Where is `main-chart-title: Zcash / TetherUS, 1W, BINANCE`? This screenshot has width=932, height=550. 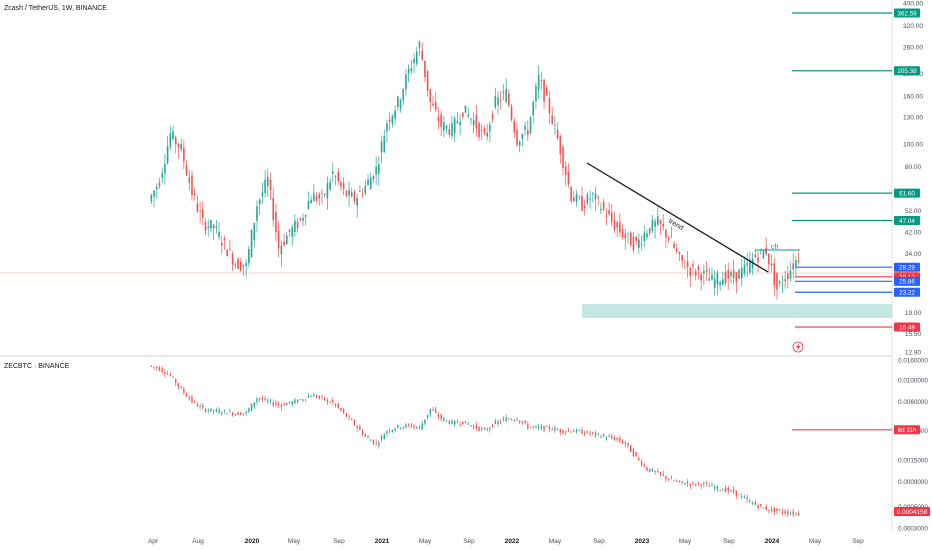
main-chart-title: Zcash / TetherUS, 1W, BINANCE is located at coordinates (55, 8).